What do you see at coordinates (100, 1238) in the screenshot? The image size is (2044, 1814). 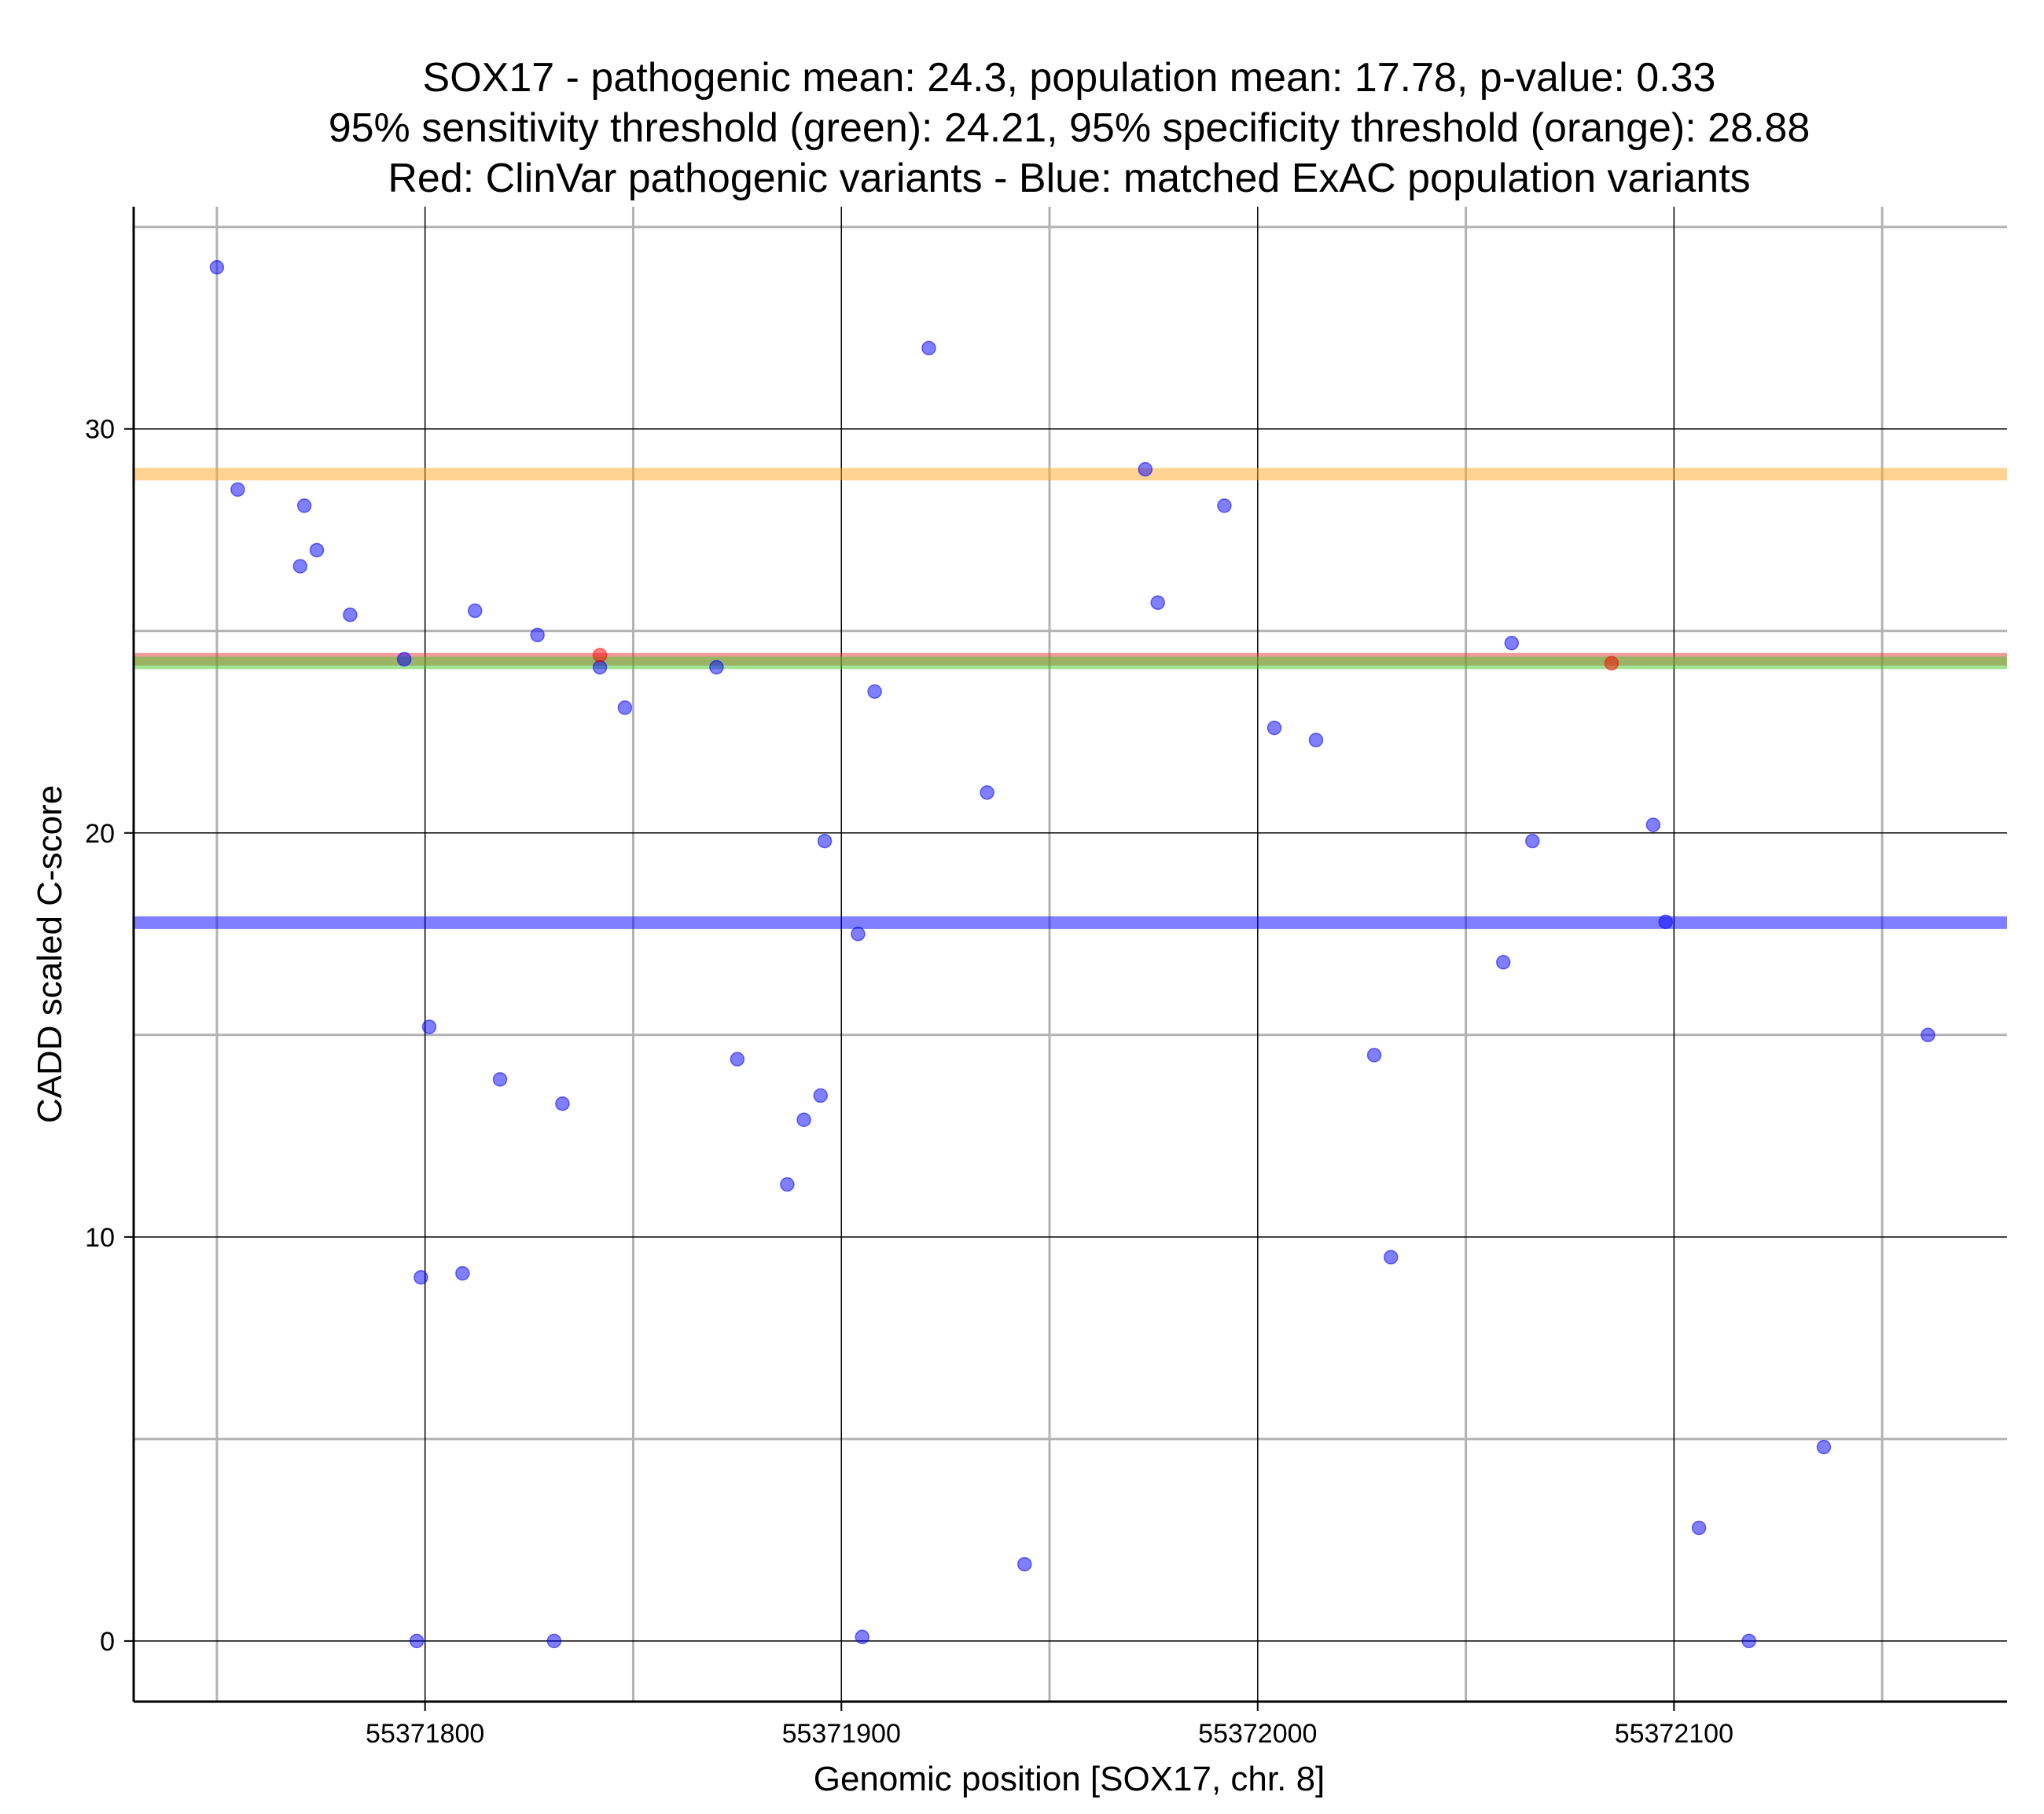 I see `y-tick-label: 10` at bounding box center [100, 1238].